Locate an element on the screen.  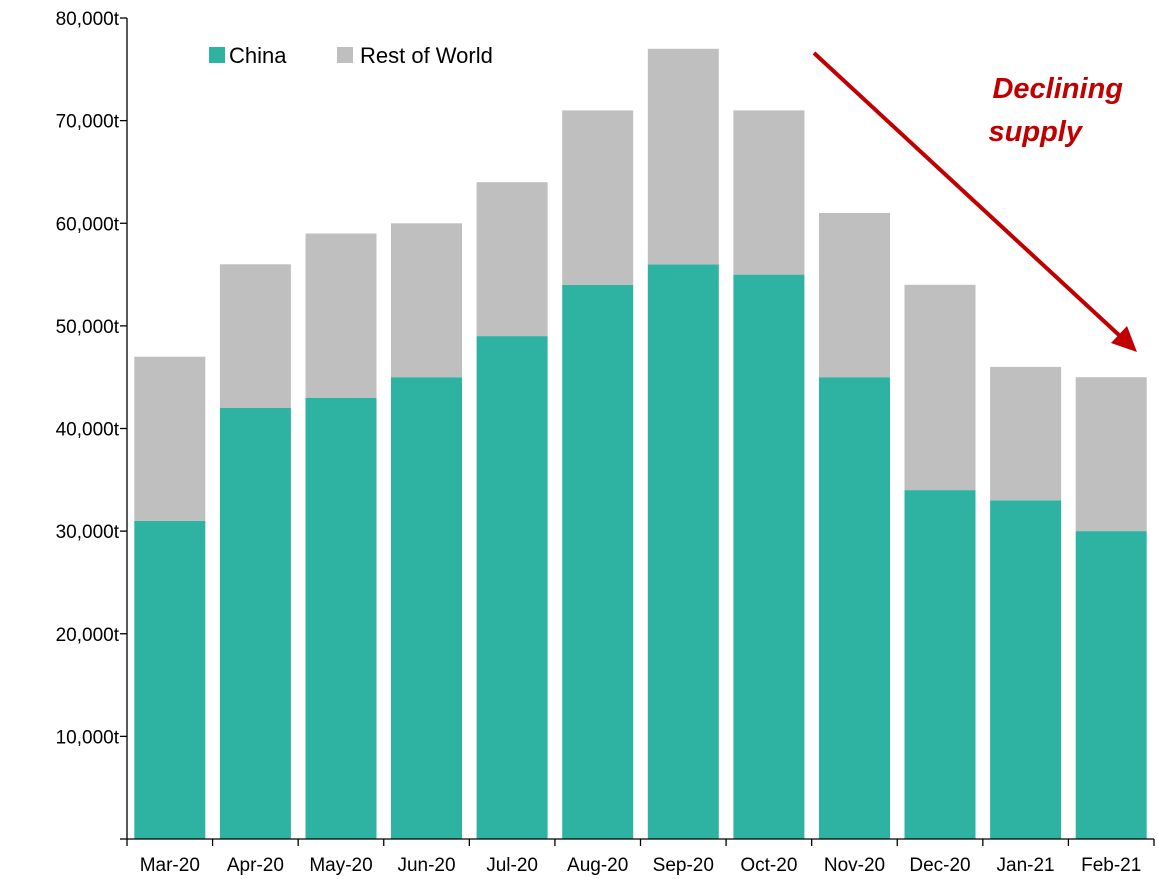
x-tick-label: Apr-20 is located at coordinates (255, 865).